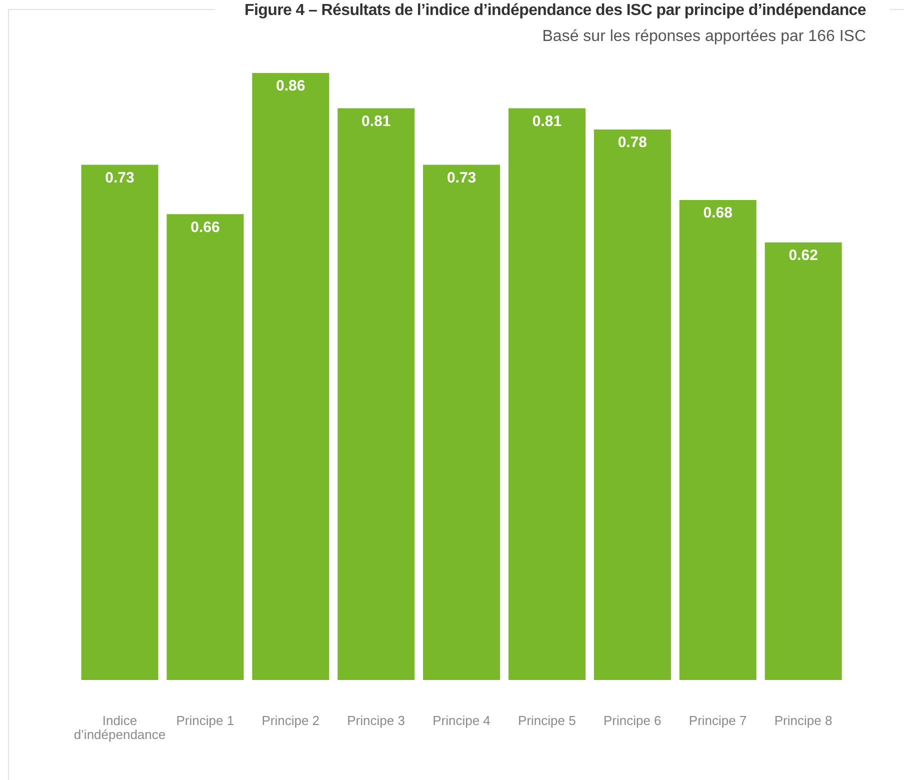  What do you see at coordinates (717, 720) in the screenshot?
I see `x-tick-label: Principe 7` at bounding box center [717, 720].